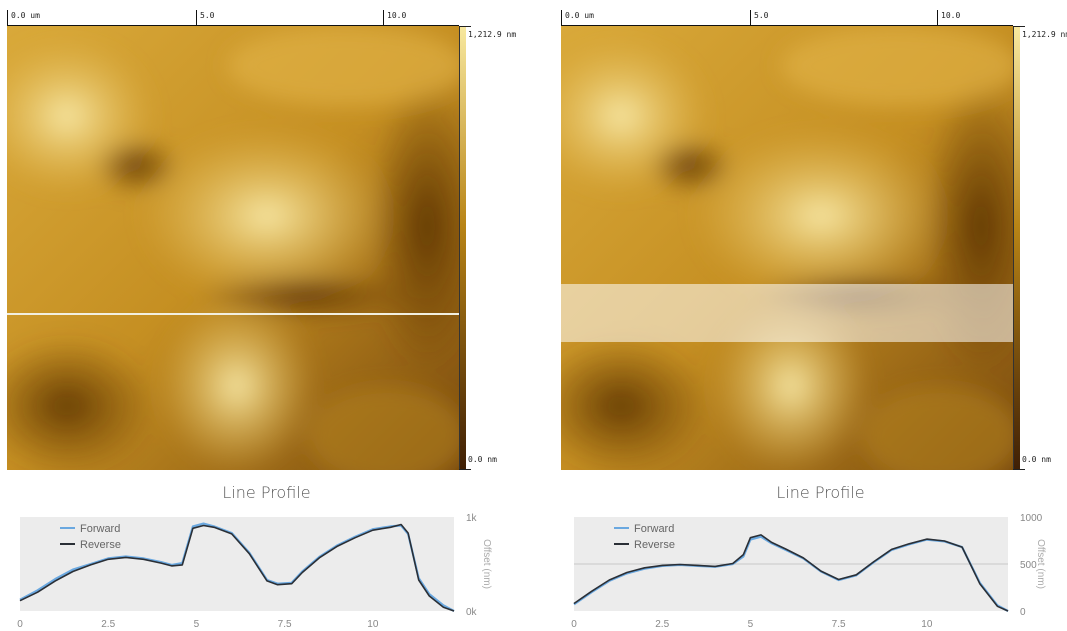 The image size is (1067, 631). What do you see at coordinates (1028, 565) in the screenshot?
I see `y-tick-label: 500` at bounding box center [1028, 565].